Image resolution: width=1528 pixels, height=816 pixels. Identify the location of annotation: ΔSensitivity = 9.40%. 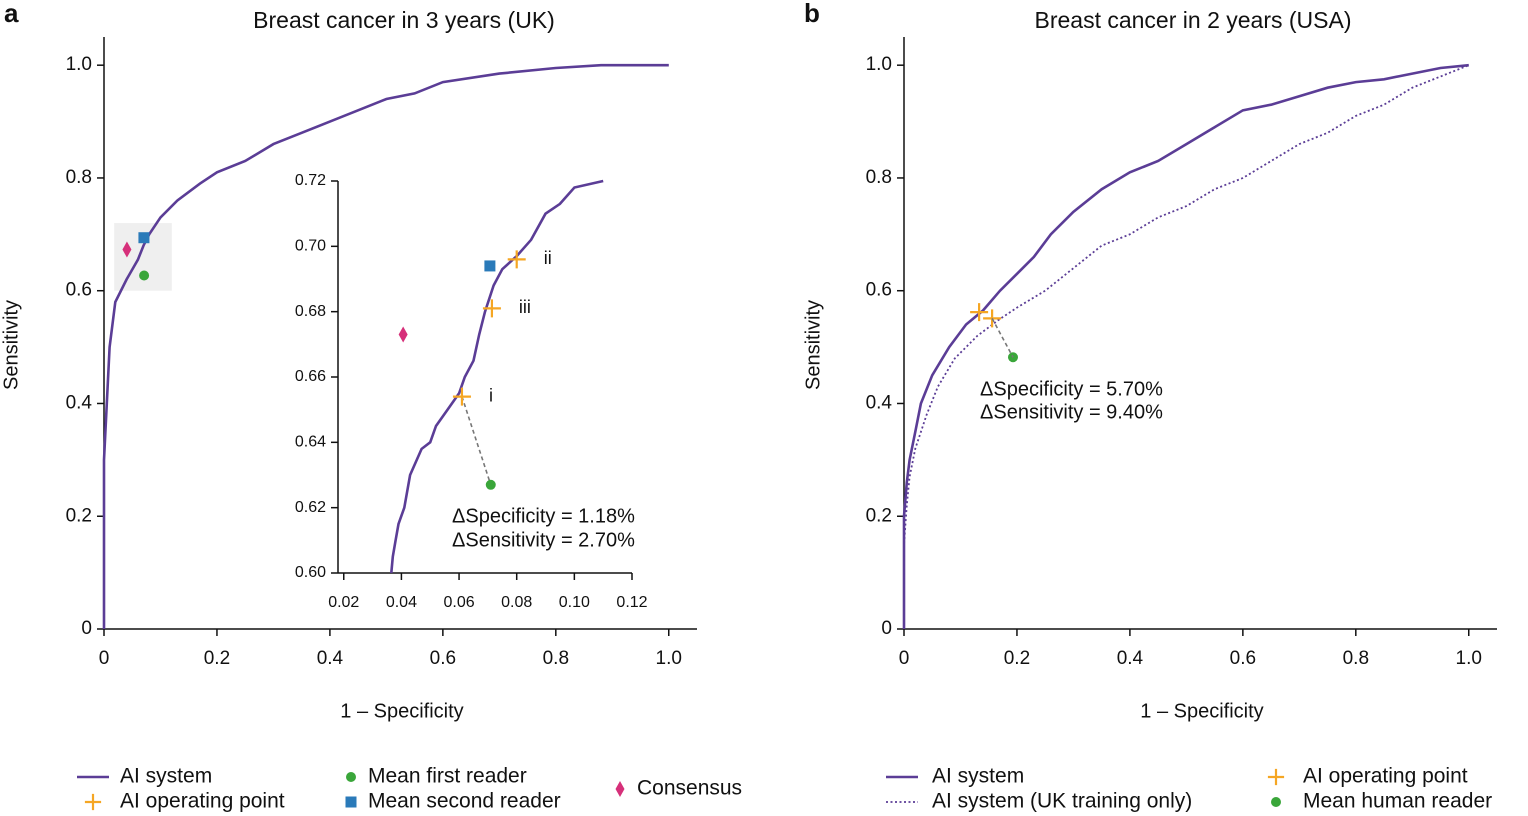
(1071, 412).